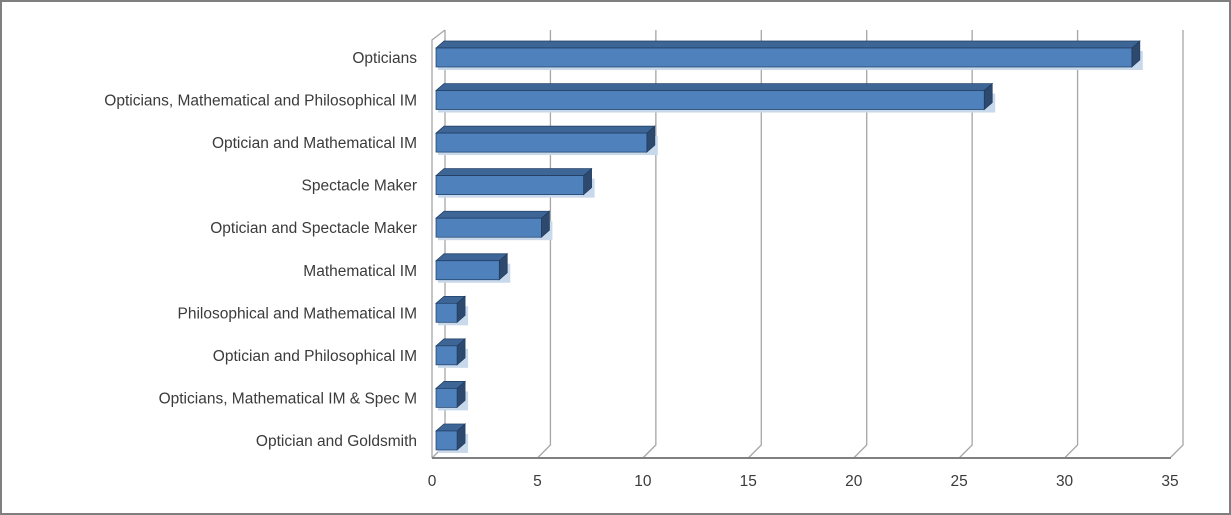 The width and height of the screenshot is (1231, 515). I want to click on x-tick-label: 15, so click(748, 481).